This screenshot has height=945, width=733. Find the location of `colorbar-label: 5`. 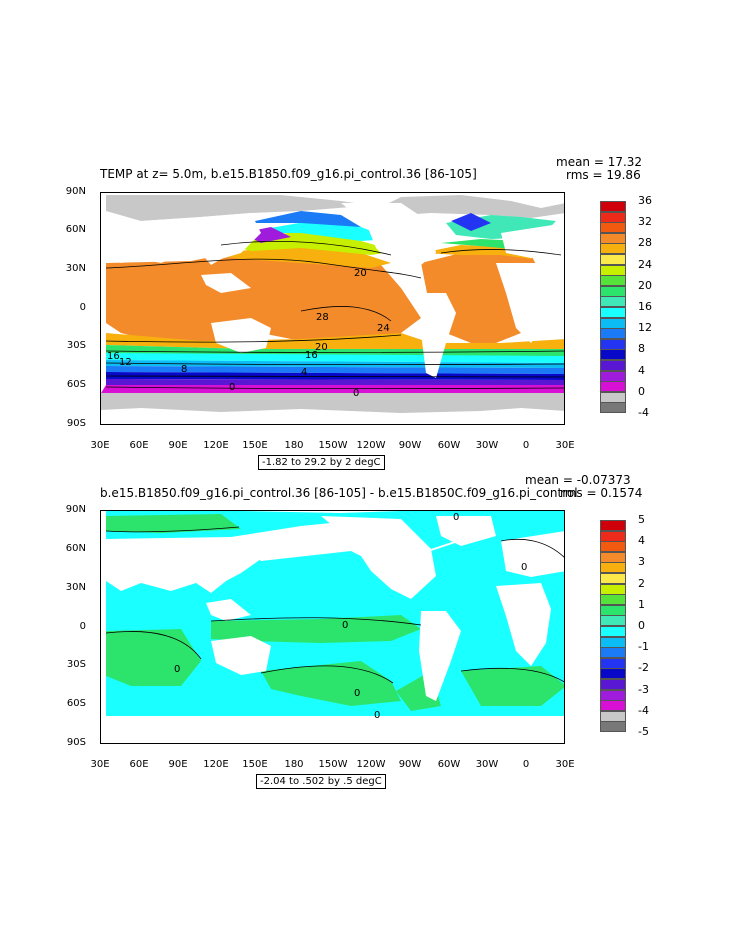

colorbar-label: 5 is located at coordinates (641, 519).